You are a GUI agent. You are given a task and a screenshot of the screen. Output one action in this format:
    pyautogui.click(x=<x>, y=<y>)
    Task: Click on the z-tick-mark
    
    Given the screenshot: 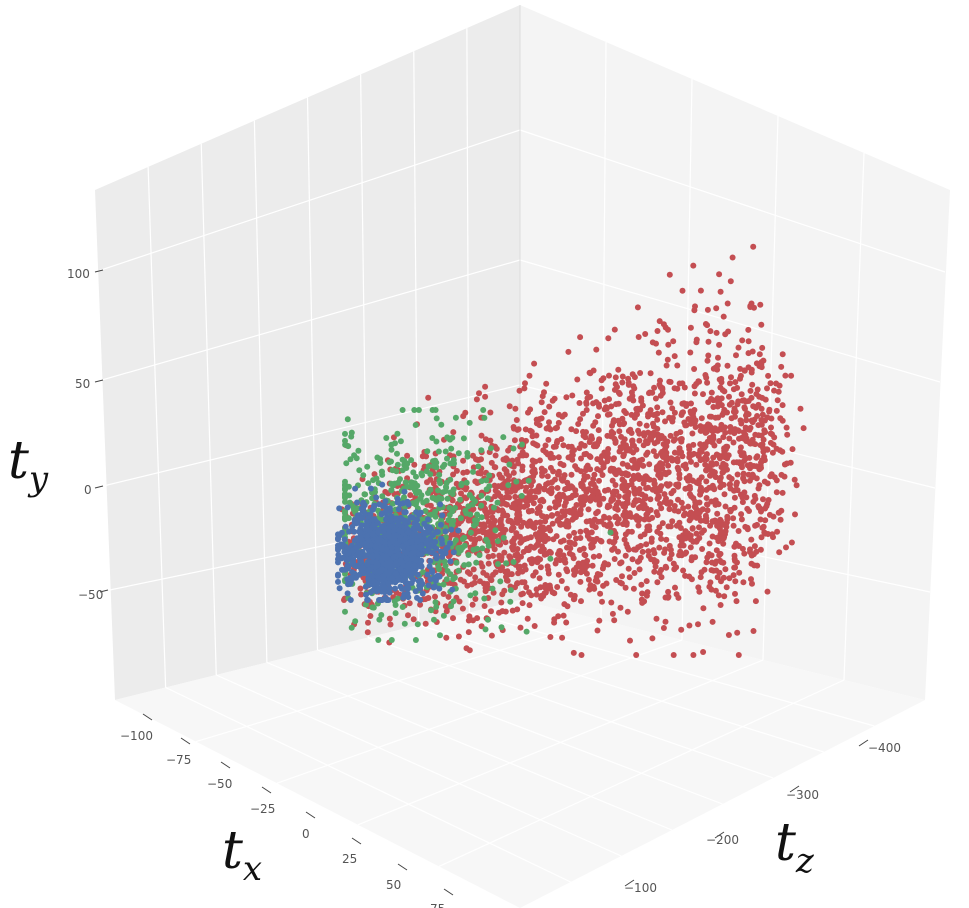 What is the action you would take?
    pyautogui.click(x=629, y=883)
    